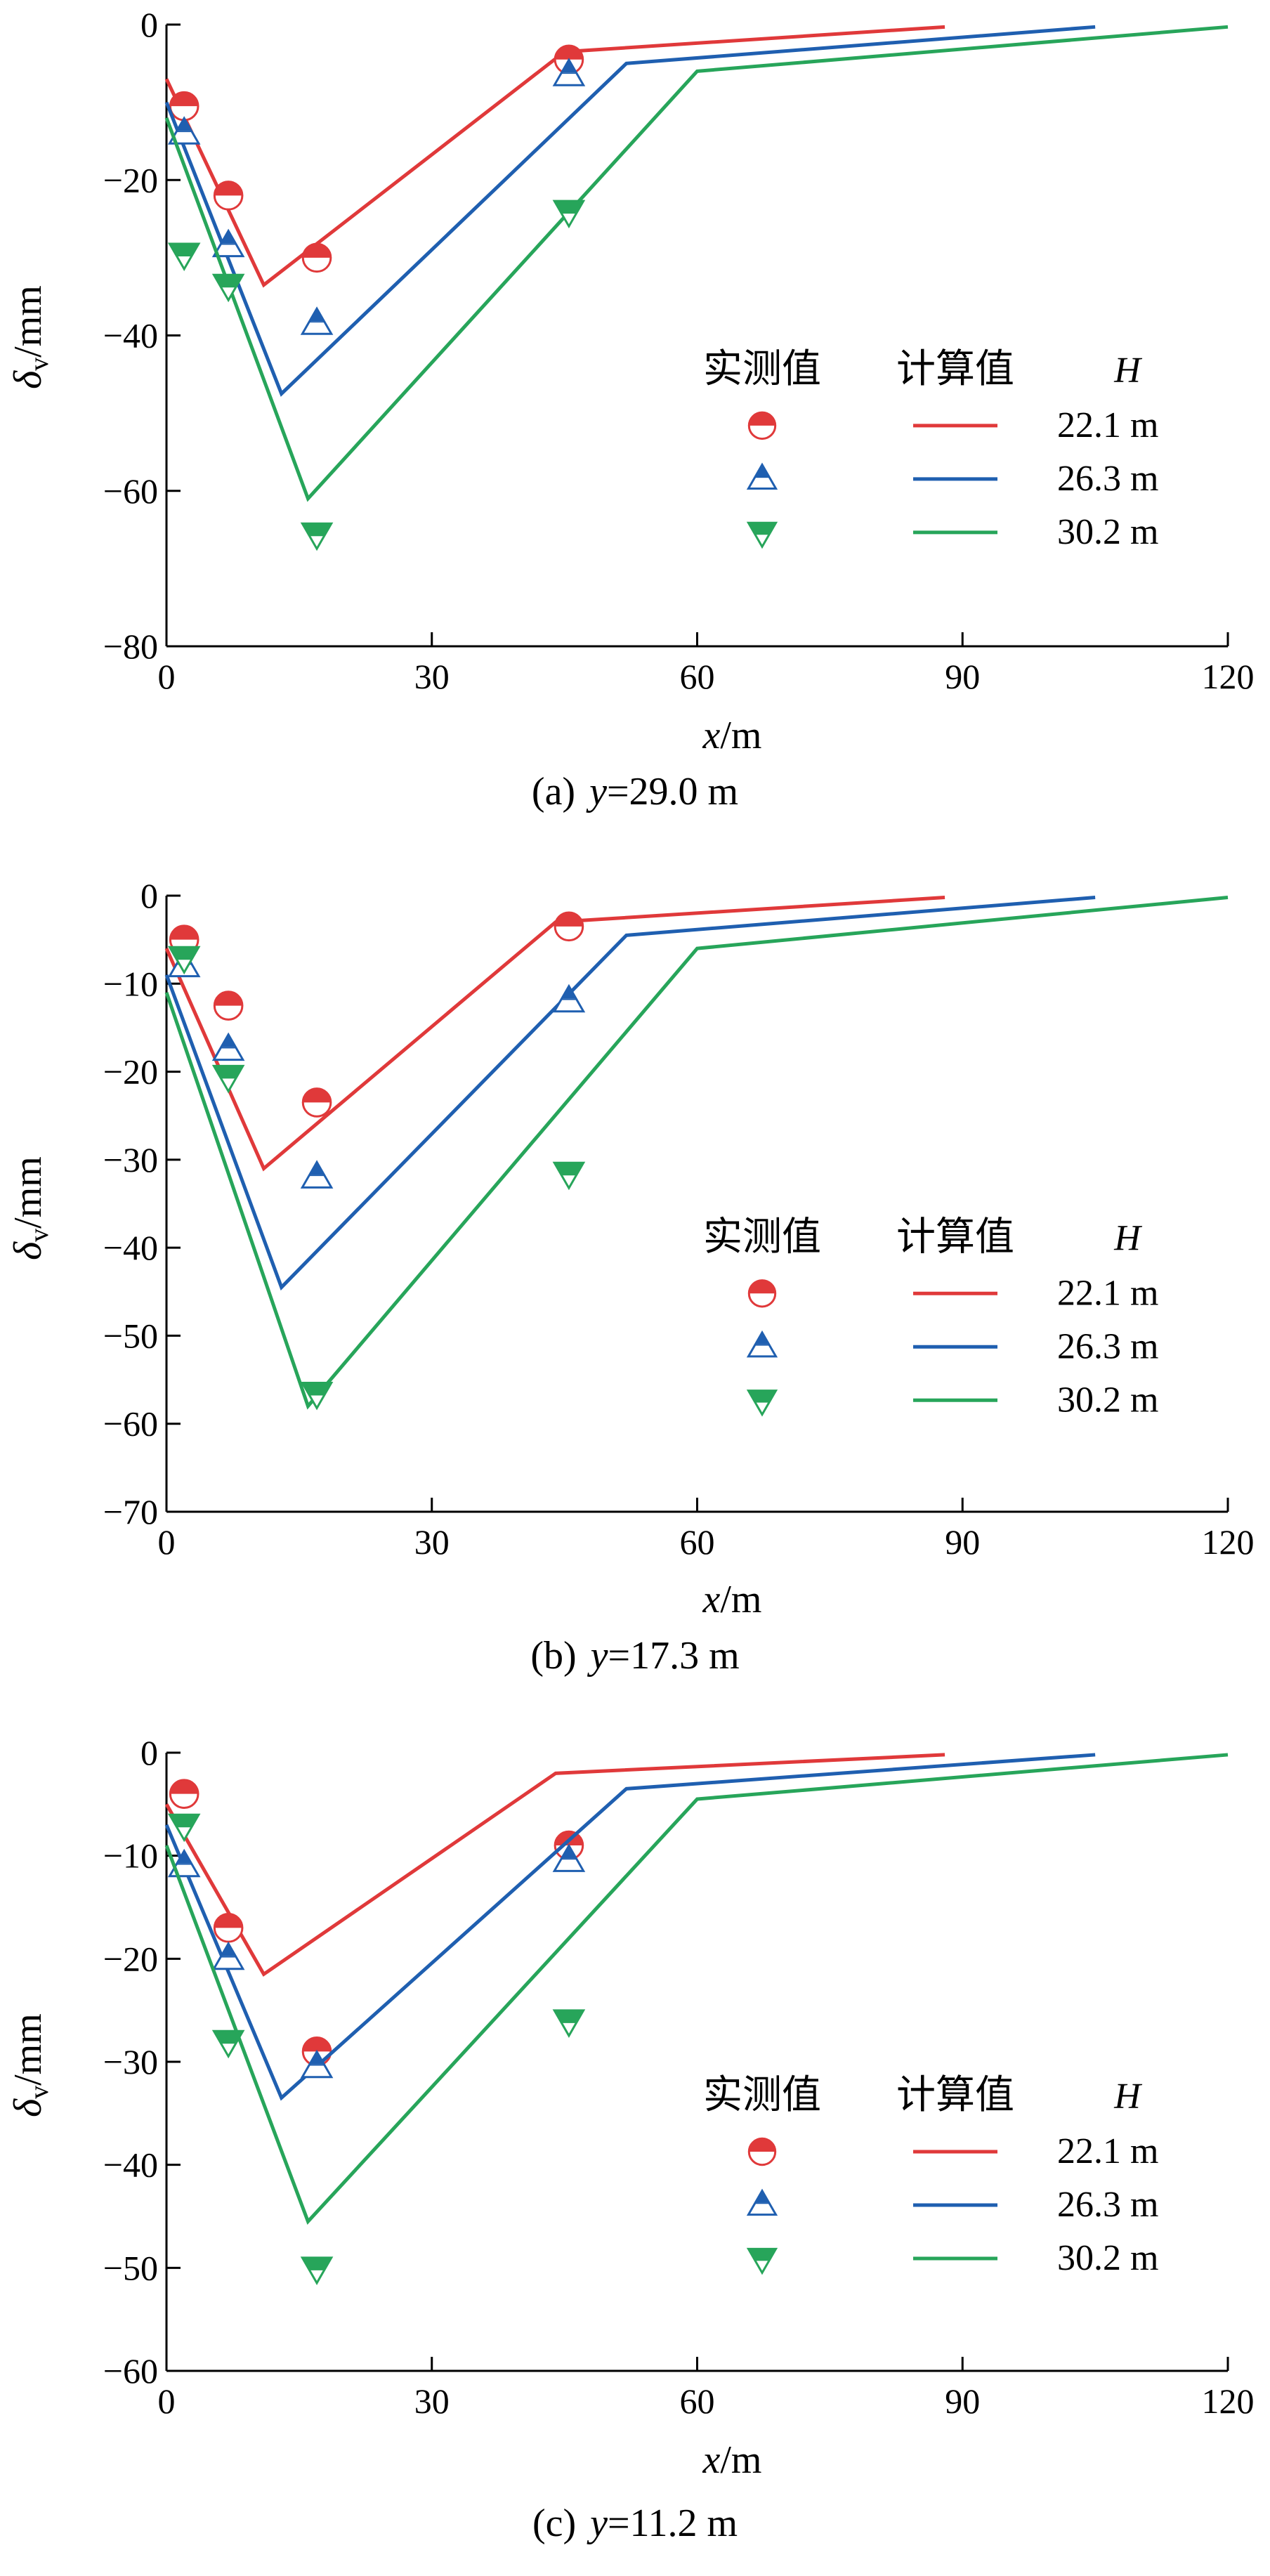 This screenshot has height=2576, width=1270. Describe the element at coordinates (130, 646) in the screenshot. I see `y-tick-label: −80` at that location.